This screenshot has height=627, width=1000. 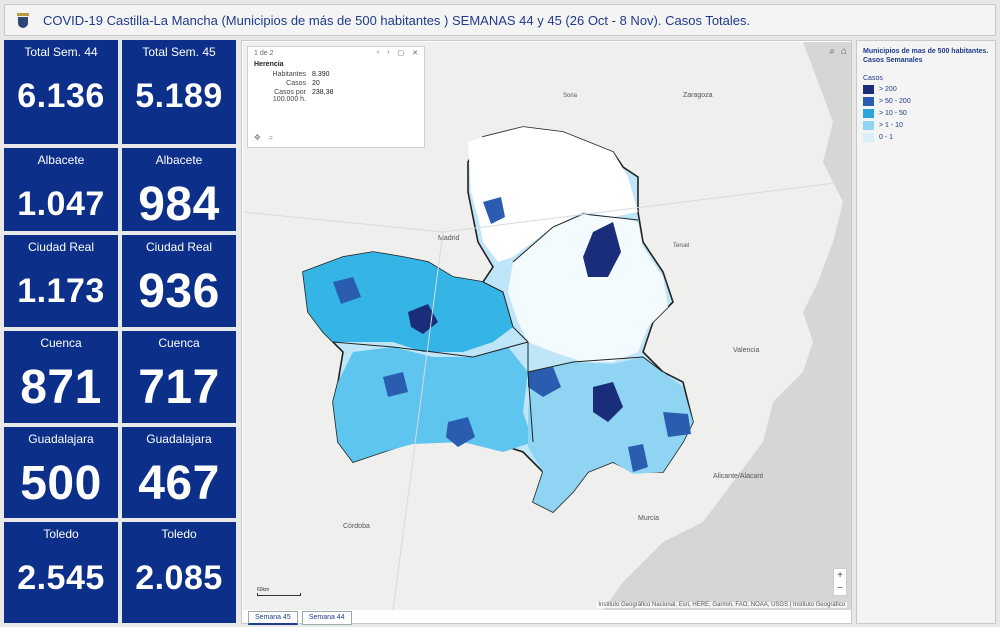 I want to click on legend-label: > 200, so click(x=888, y=89).